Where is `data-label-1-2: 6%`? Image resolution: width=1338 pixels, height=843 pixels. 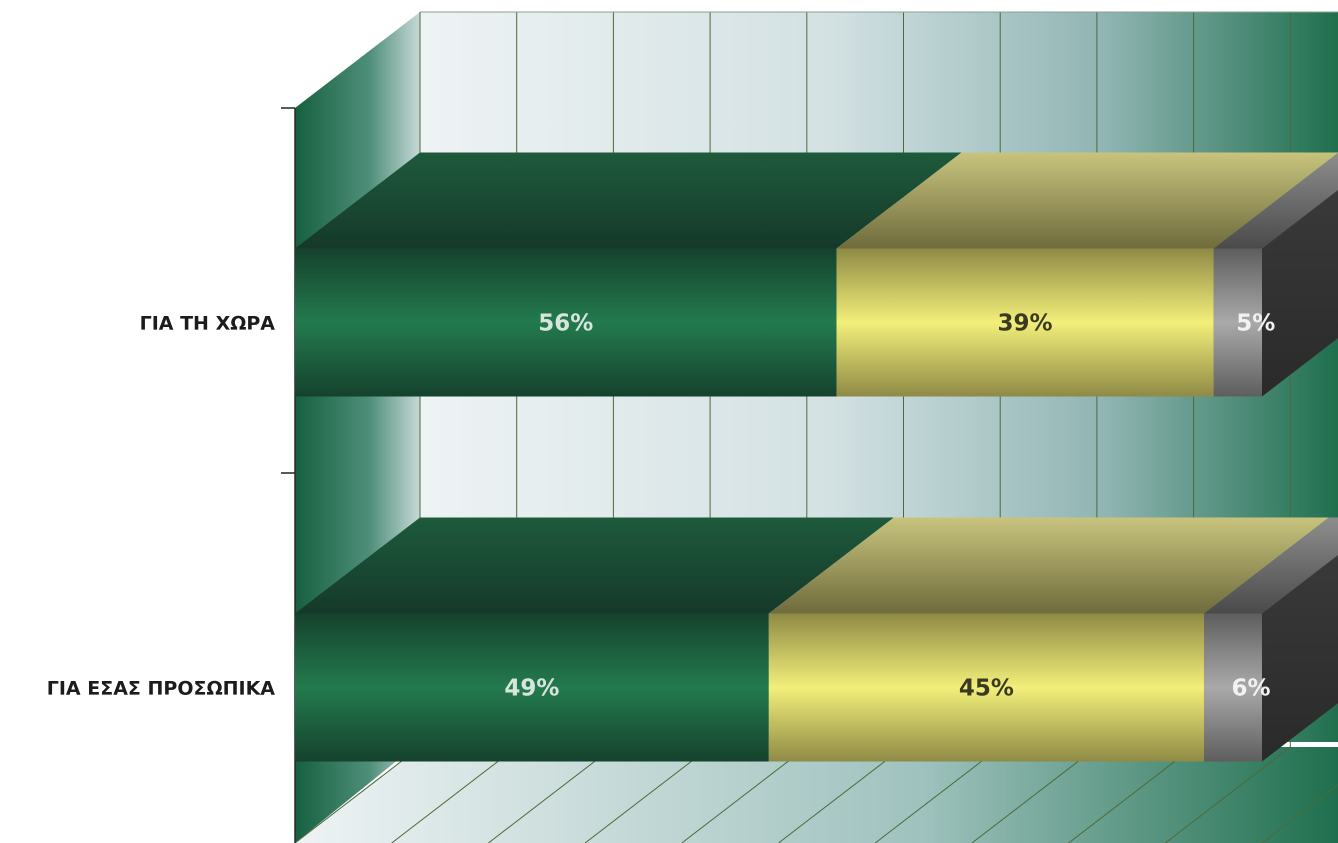
data-label-1-2: 6% is located at coordinates (1250, 689).